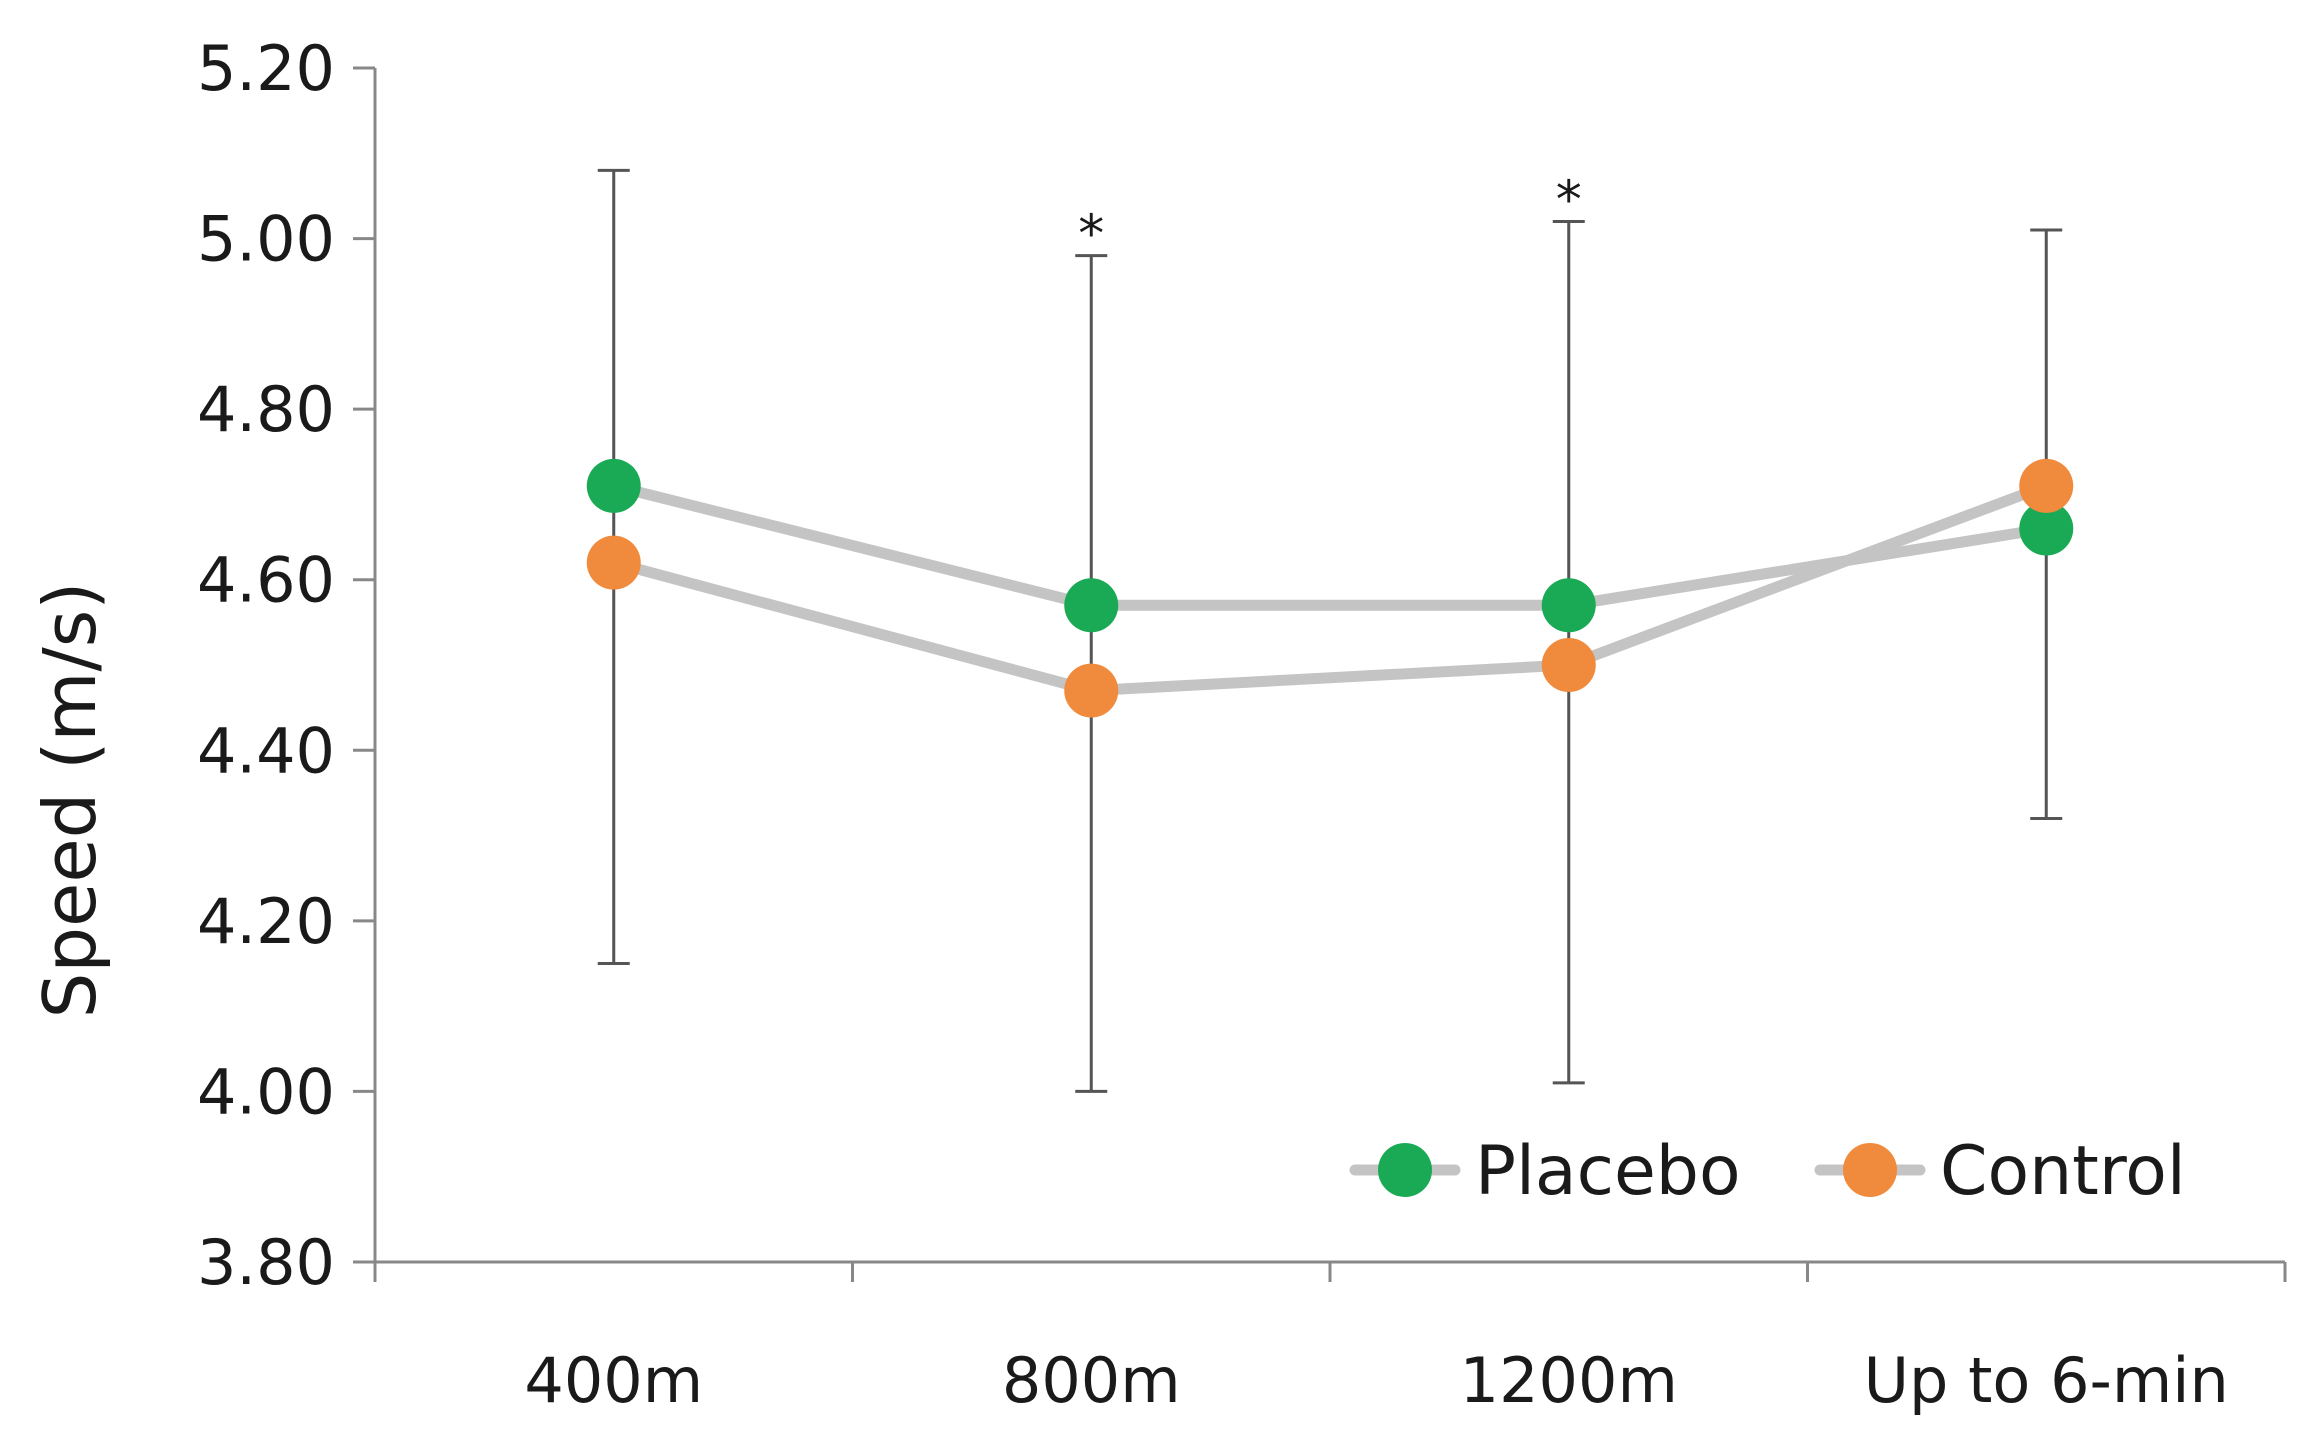 Image resolution: width=2306 pixels, height=1430 pixels. I want to click on y-tick-label: 4.20, so click(266, 921).